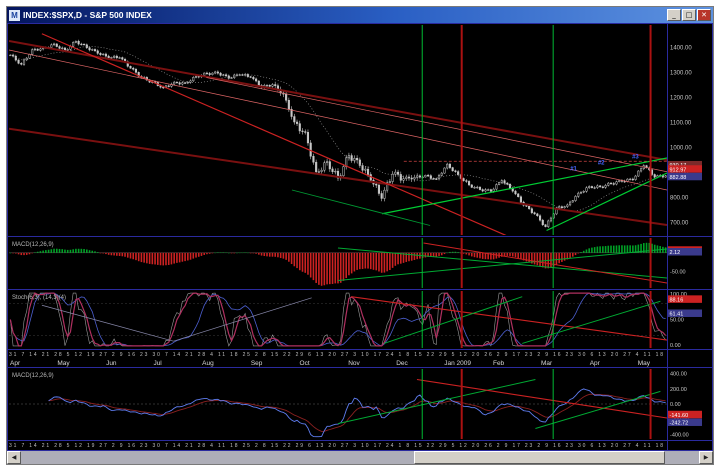 The height and width of the screenshot is (474, 720). What do you see at coordinates (675, 253) in the screenshot?
I see `svg-text: 2.12` at bounding box center [675, 253].